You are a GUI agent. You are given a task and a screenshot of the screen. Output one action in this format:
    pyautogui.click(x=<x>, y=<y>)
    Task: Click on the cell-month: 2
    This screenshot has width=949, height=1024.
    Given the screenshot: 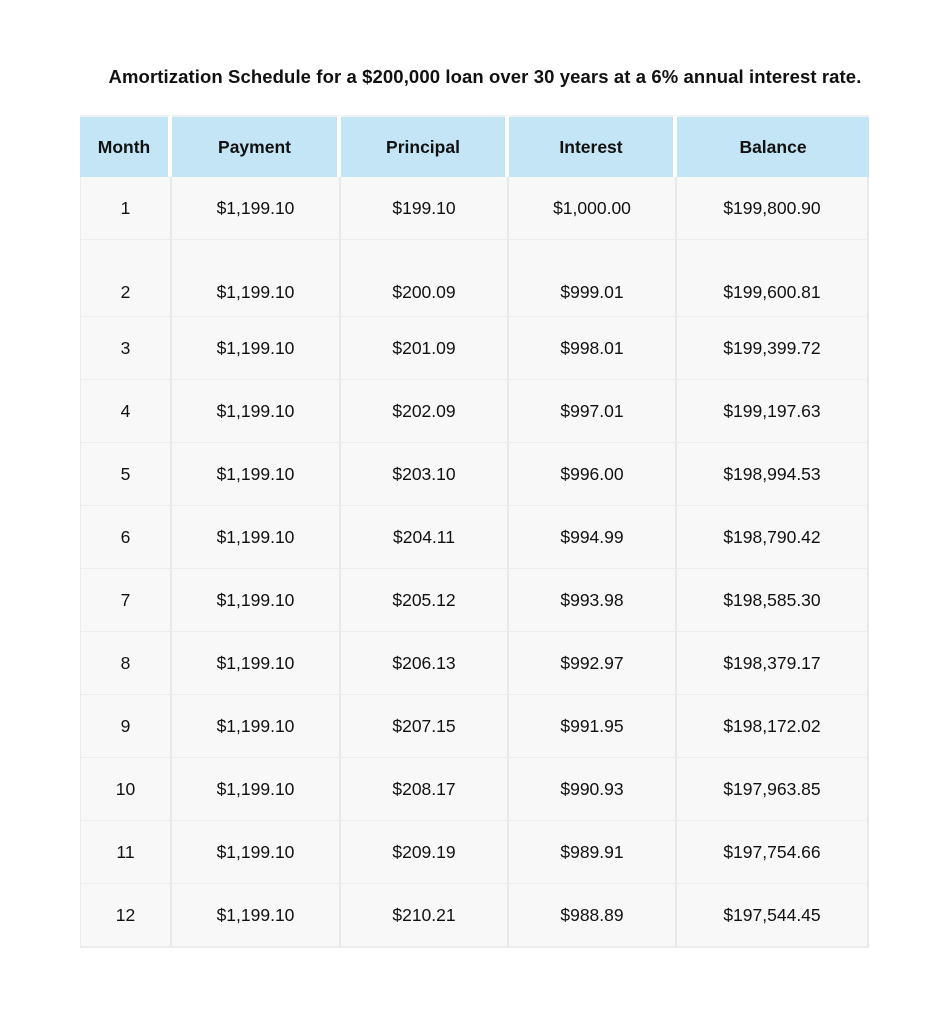 What is the action you would take?
    pyautogui.click(x=126, y=277)
    